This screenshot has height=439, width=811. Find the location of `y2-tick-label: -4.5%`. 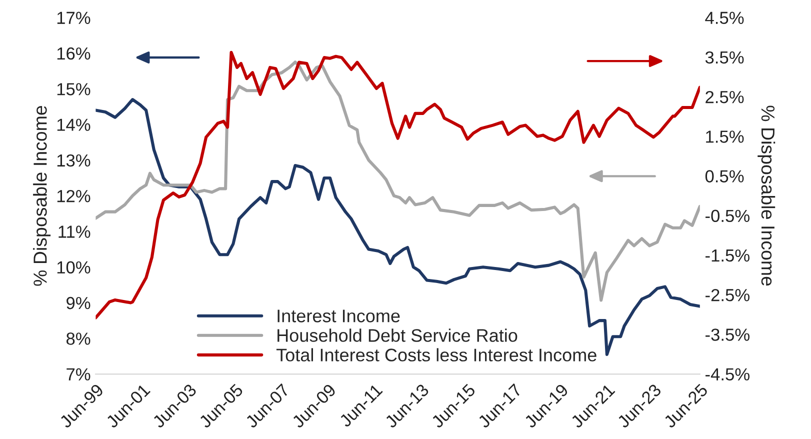

y2-tick-label: -4.5% is located at coordinates (728, 374).